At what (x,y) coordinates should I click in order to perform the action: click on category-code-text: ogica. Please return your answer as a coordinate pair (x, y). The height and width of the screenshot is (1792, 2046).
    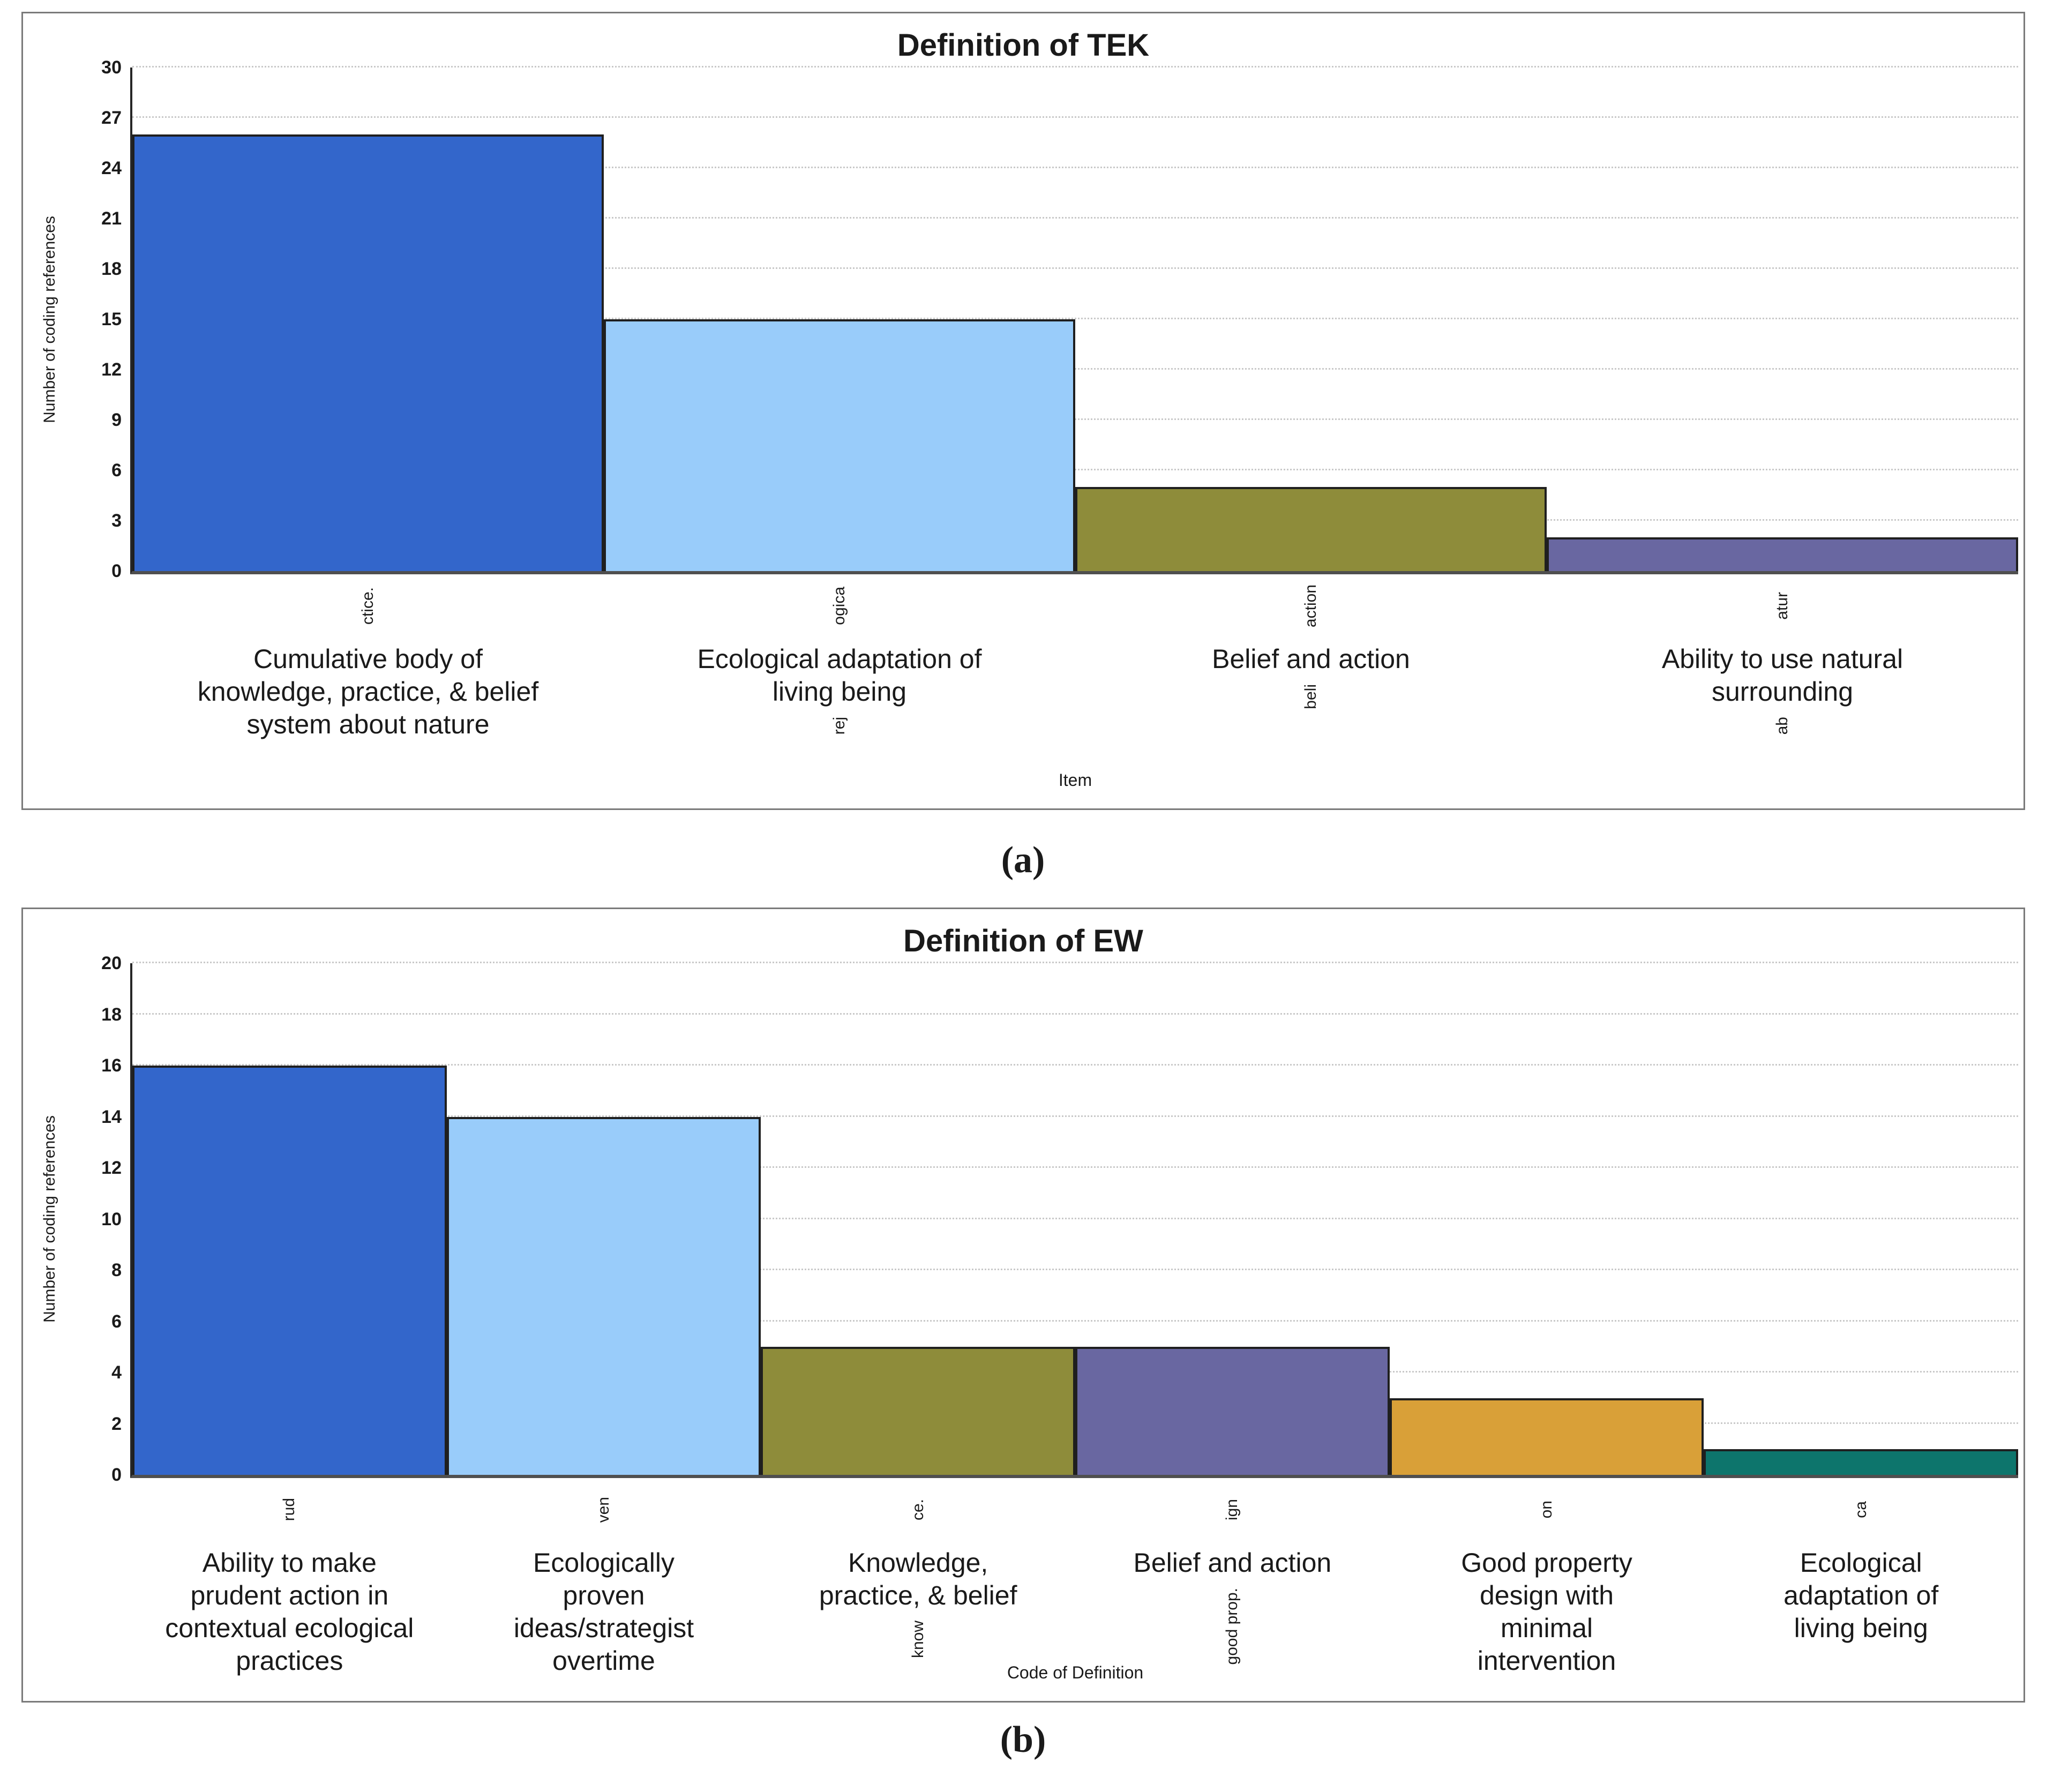
    Looking at the image, I should click on (839, 606).